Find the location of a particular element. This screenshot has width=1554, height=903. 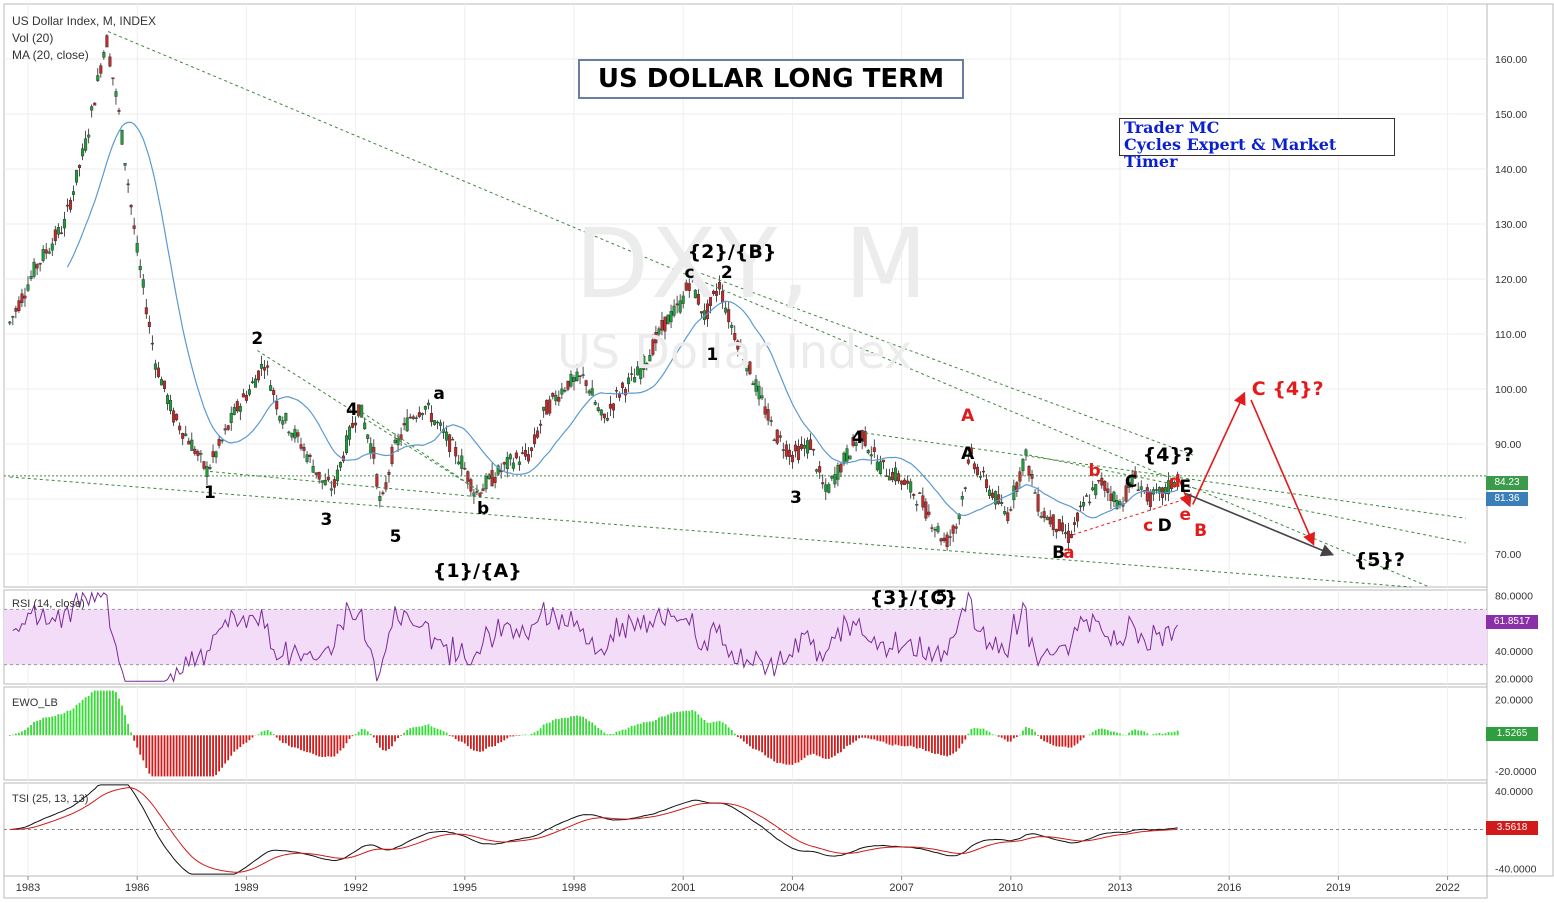

author-tagline: Cycles Expert & Market Timer is located at coordinates (1230, 153).